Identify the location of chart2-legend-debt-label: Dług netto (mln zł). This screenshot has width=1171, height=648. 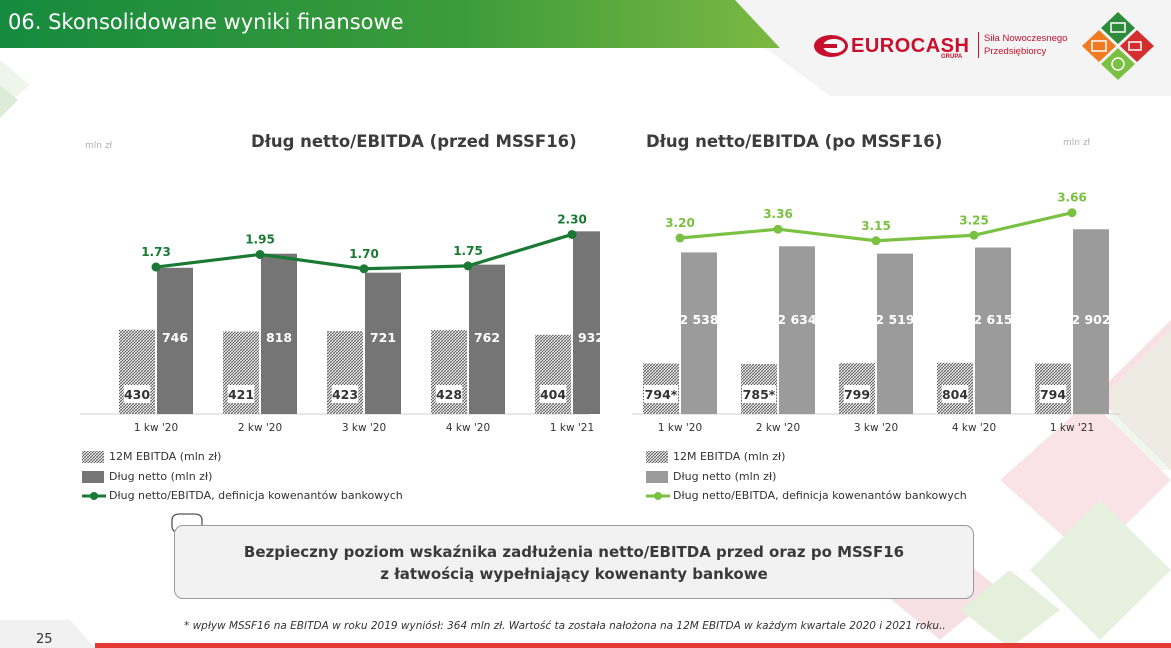
(725, 476).